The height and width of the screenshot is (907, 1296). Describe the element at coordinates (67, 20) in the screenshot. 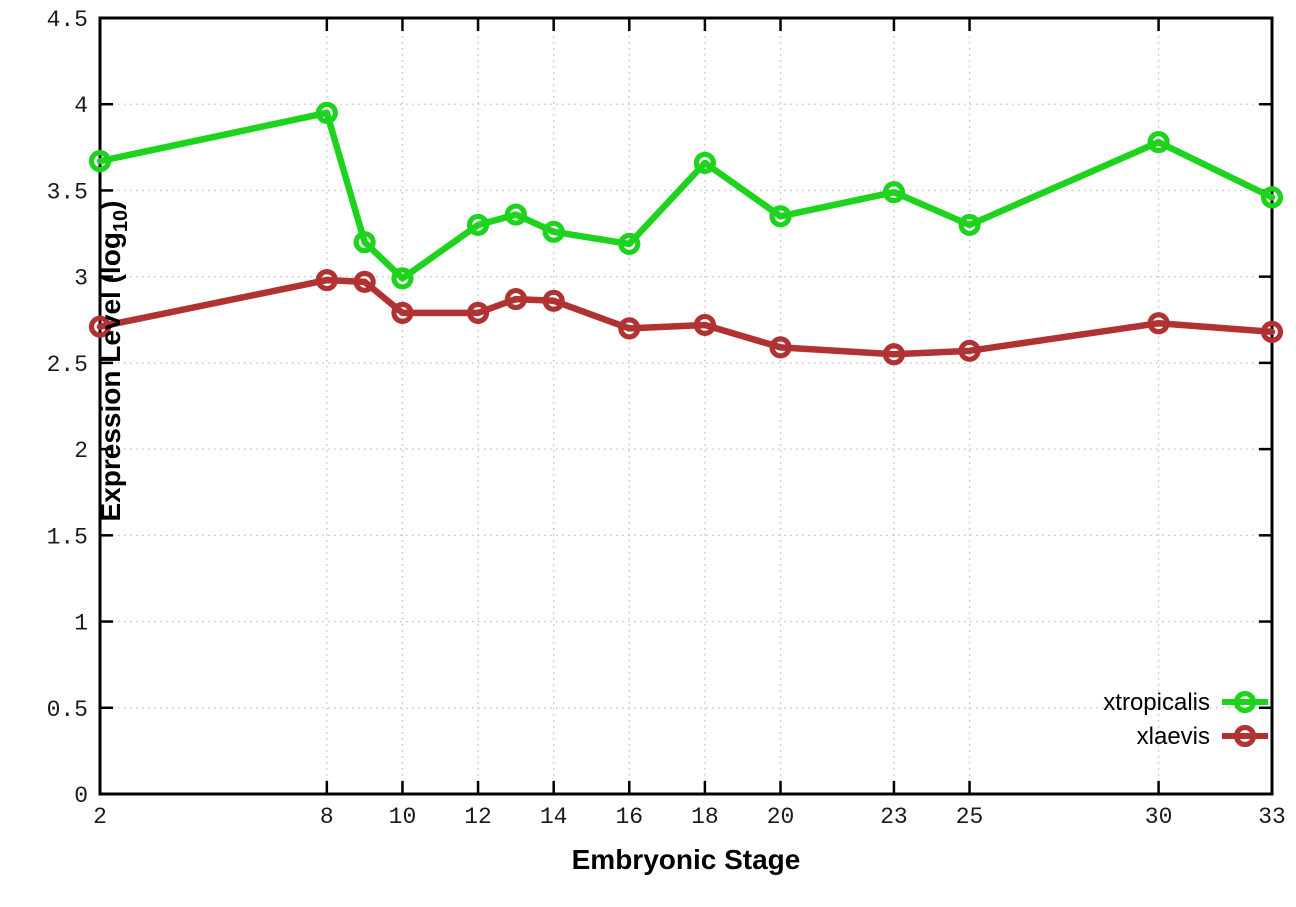

I see `y-tick-label: 4.5` at that location.